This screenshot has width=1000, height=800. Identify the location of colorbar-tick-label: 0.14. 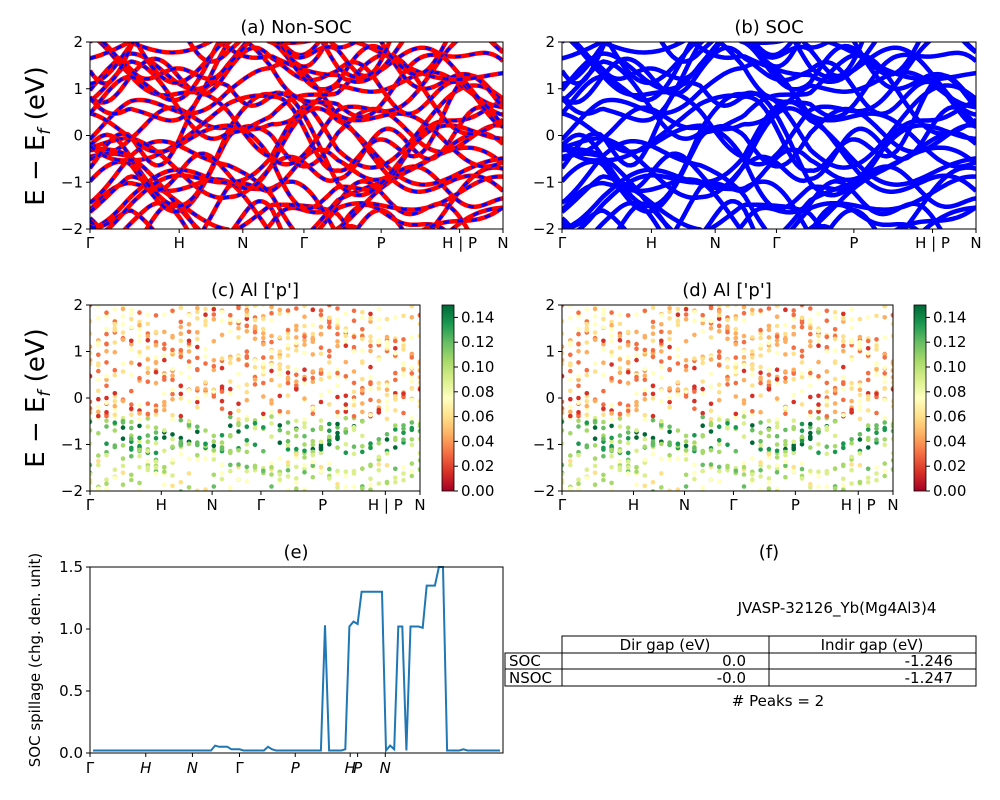
(949, 317).